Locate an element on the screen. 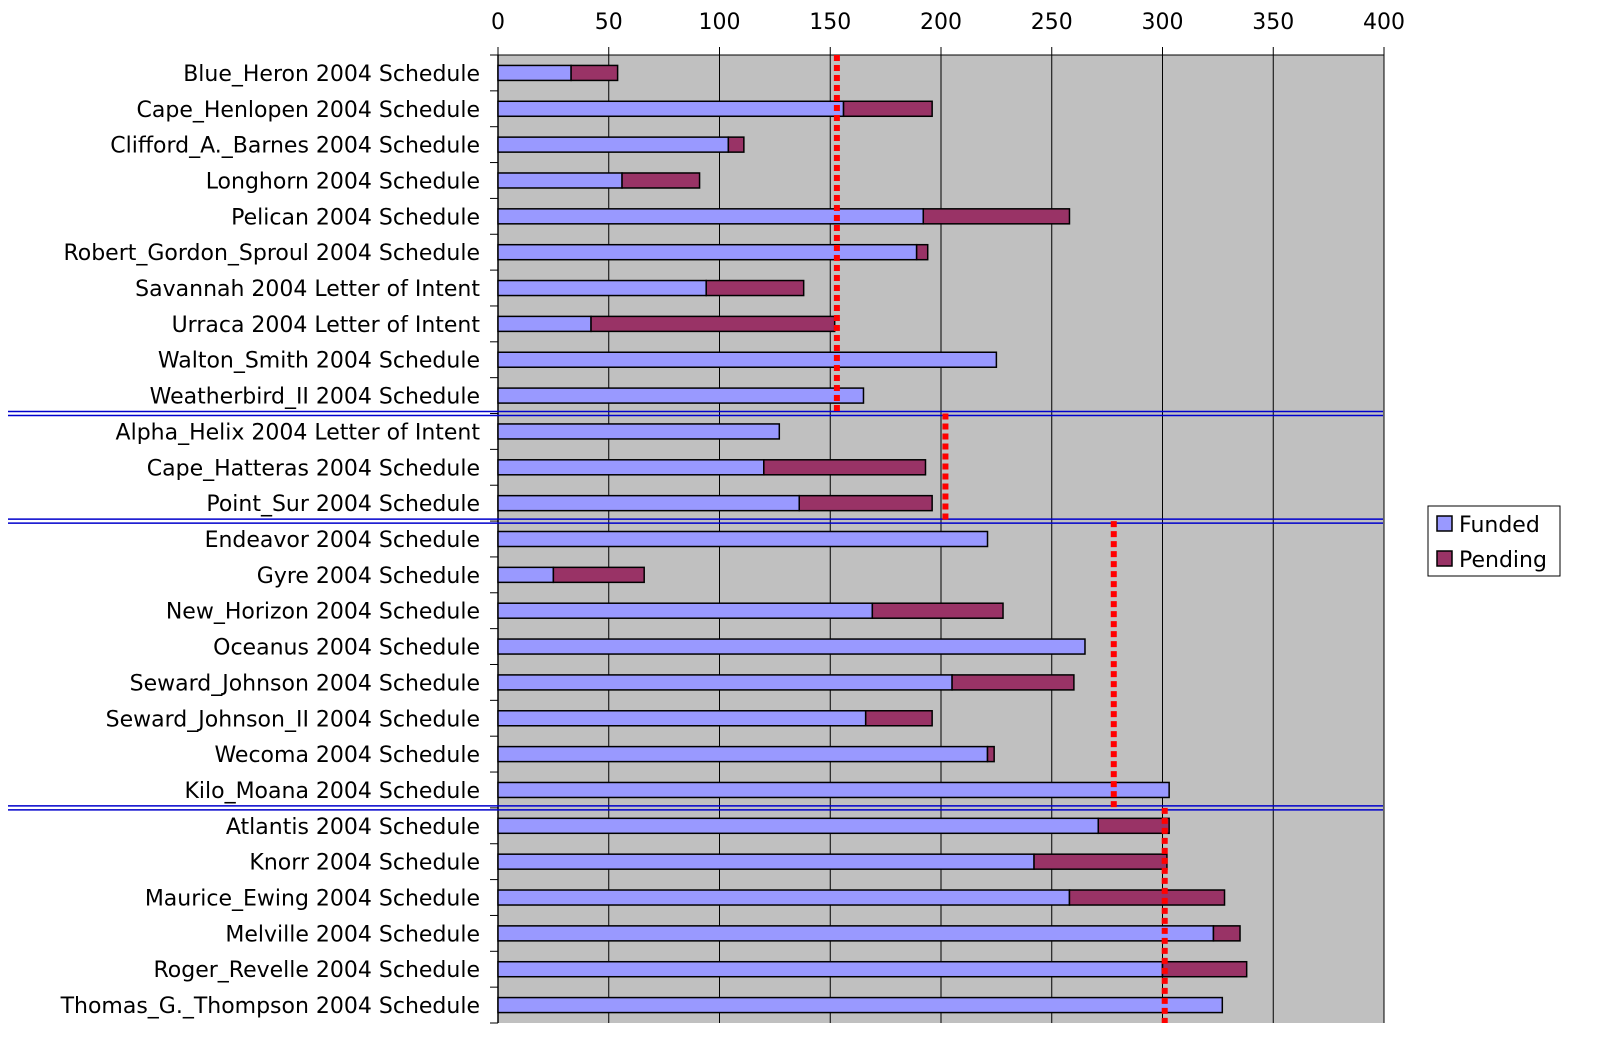  category-label: Longhorn 2004 Schedule is located at coordinates (343, 181).